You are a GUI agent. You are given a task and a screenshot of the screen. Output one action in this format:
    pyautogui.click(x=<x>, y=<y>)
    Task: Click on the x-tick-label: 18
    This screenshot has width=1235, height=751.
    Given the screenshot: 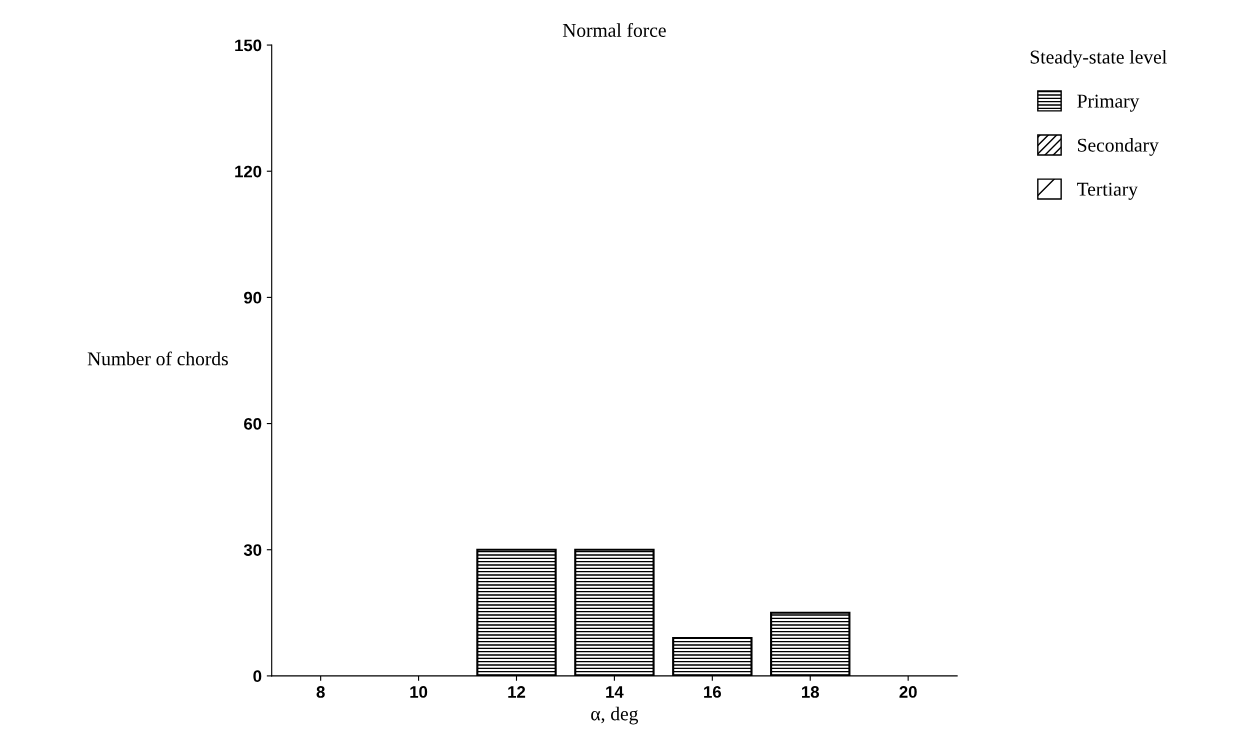 What is the action you would take?
    pyautogui.click(x=811, y=692)
    